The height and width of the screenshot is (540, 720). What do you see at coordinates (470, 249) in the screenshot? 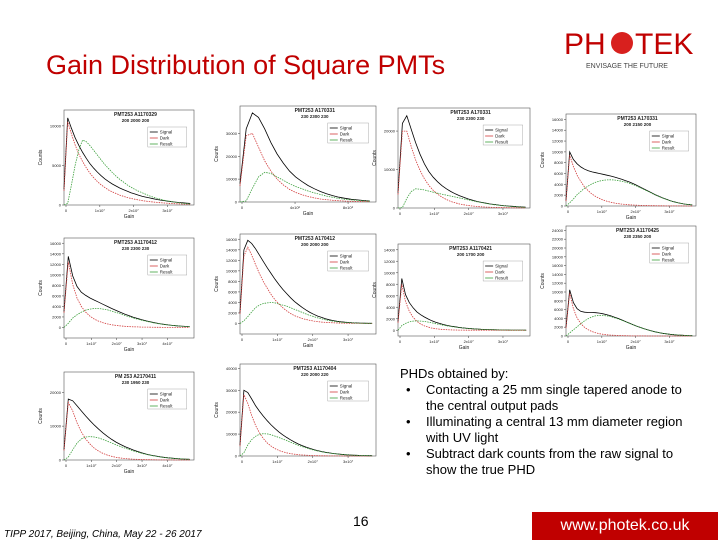
I see `chart-title: PMT253 A1170421` at bounding box center [470, 249].